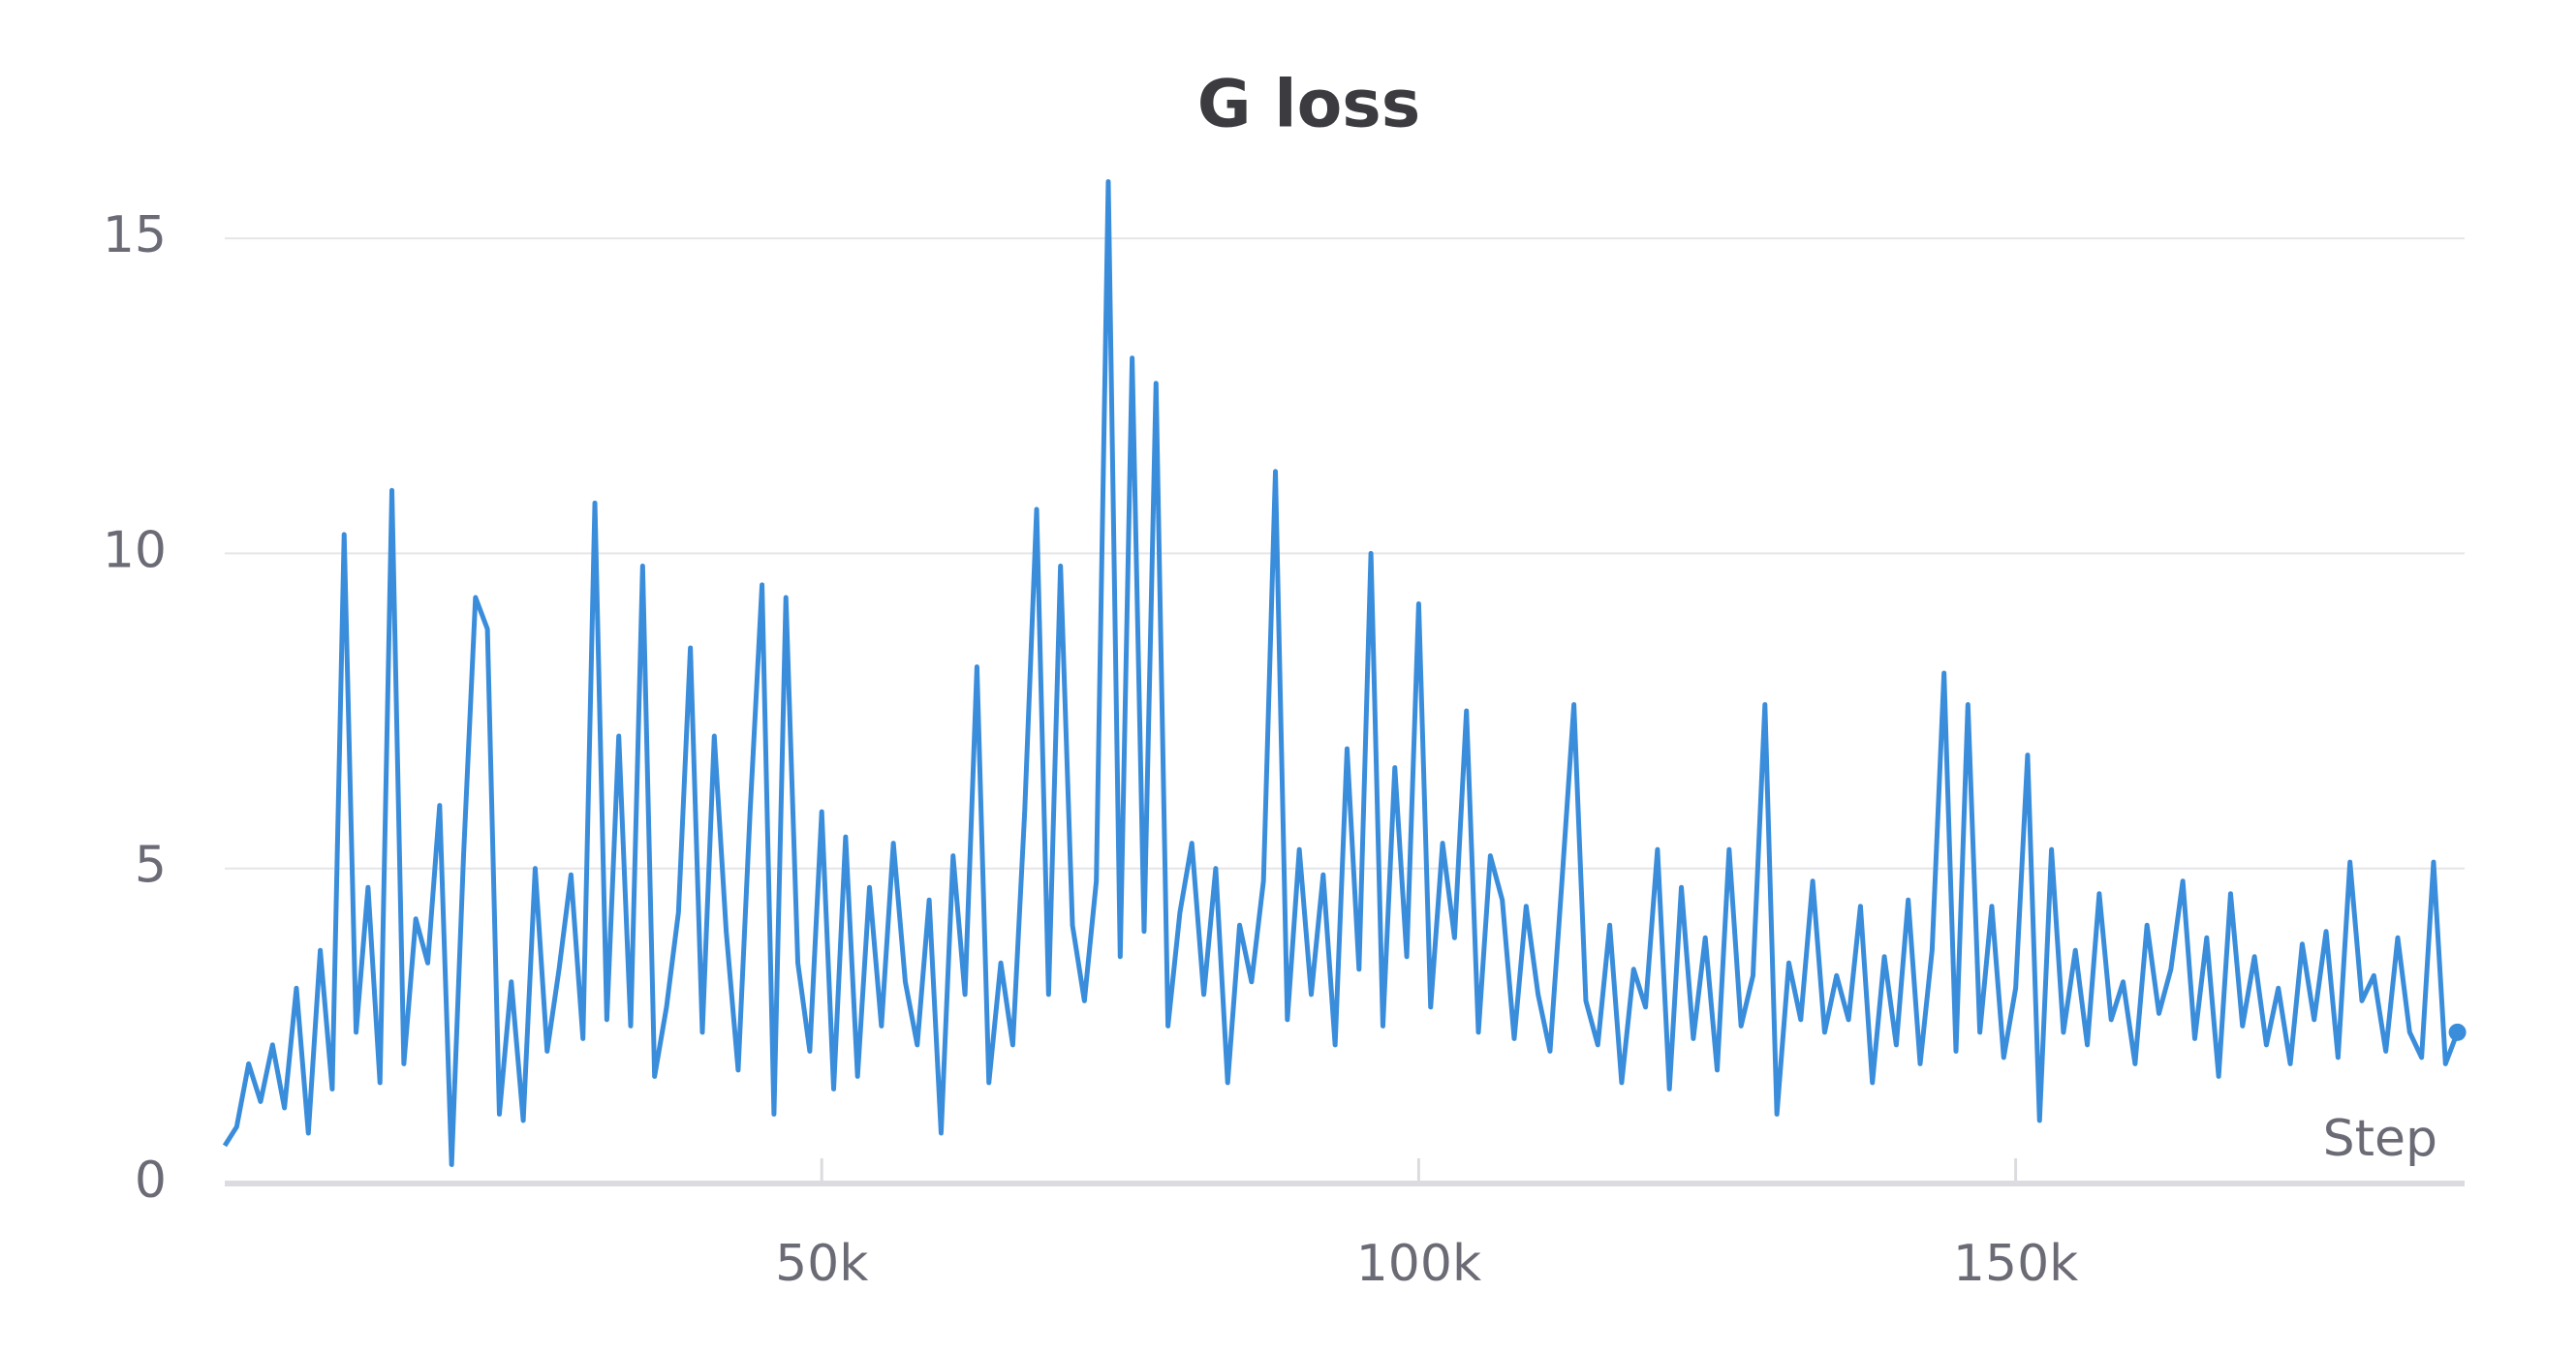 The width and height of the screenshot is (2576, 1353). Describe the element at coordinates (2015, 1264) in the screenshot. I see `x-tick-label: 150k` at that location.